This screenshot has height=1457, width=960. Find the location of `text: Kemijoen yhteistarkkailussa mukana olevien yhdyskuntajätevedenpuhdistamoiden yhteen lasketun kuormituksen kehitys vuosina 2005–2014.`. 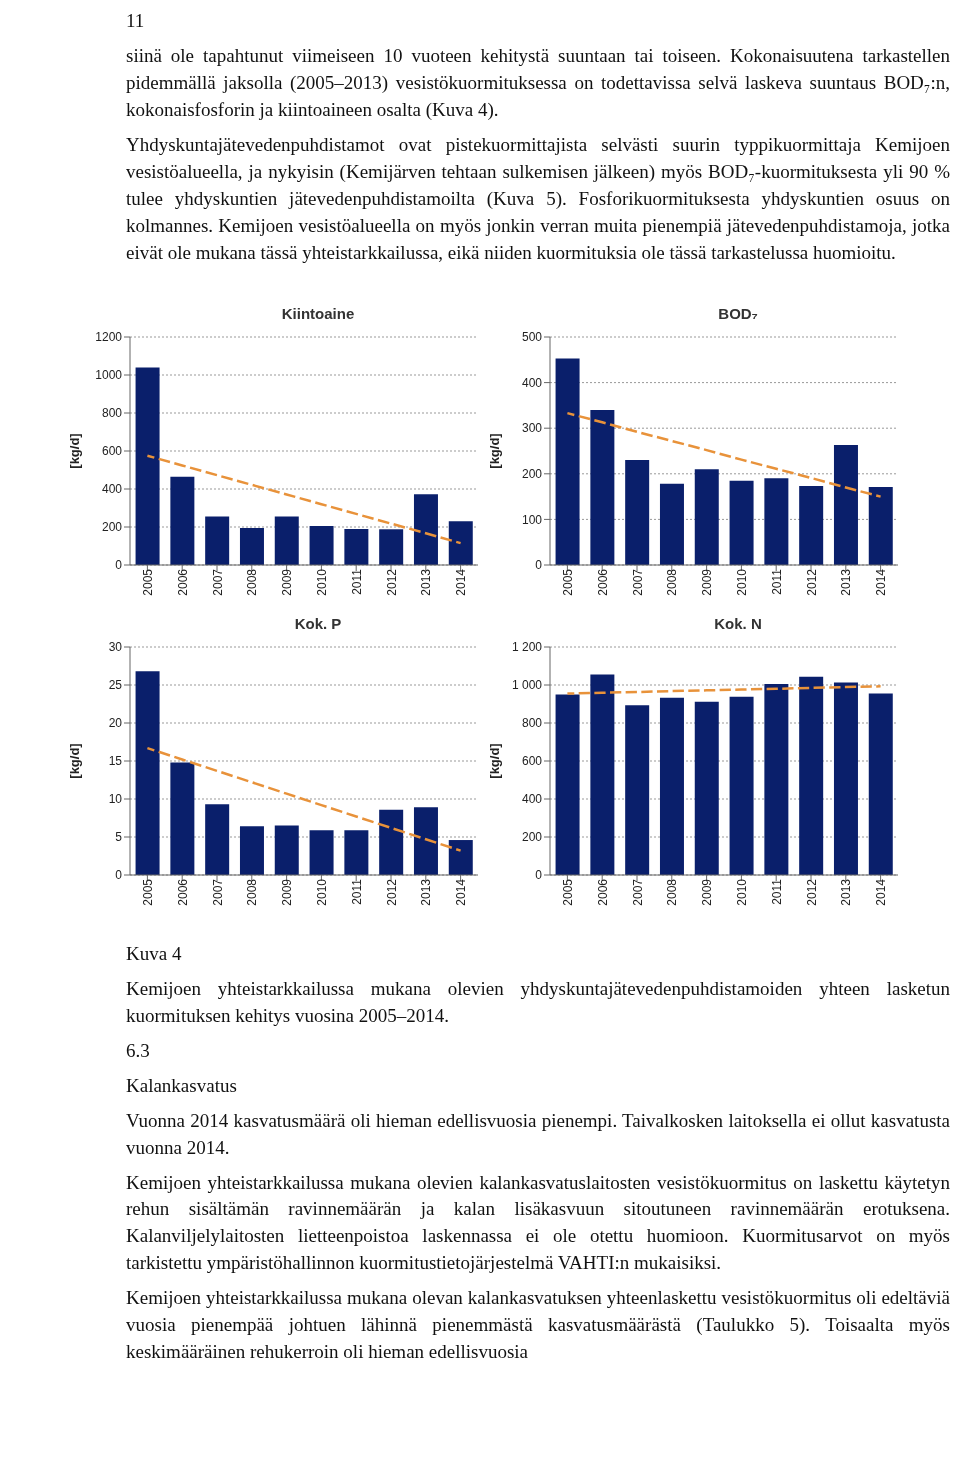

text: Kemijoen yhteistarkkailussa mukana olevien yhdyskuntajätevedenpuhdistamoiden yhteen lasketun kuormituksen kehitys vuosina 2005–2014. is located at coordinates (538, 1002).